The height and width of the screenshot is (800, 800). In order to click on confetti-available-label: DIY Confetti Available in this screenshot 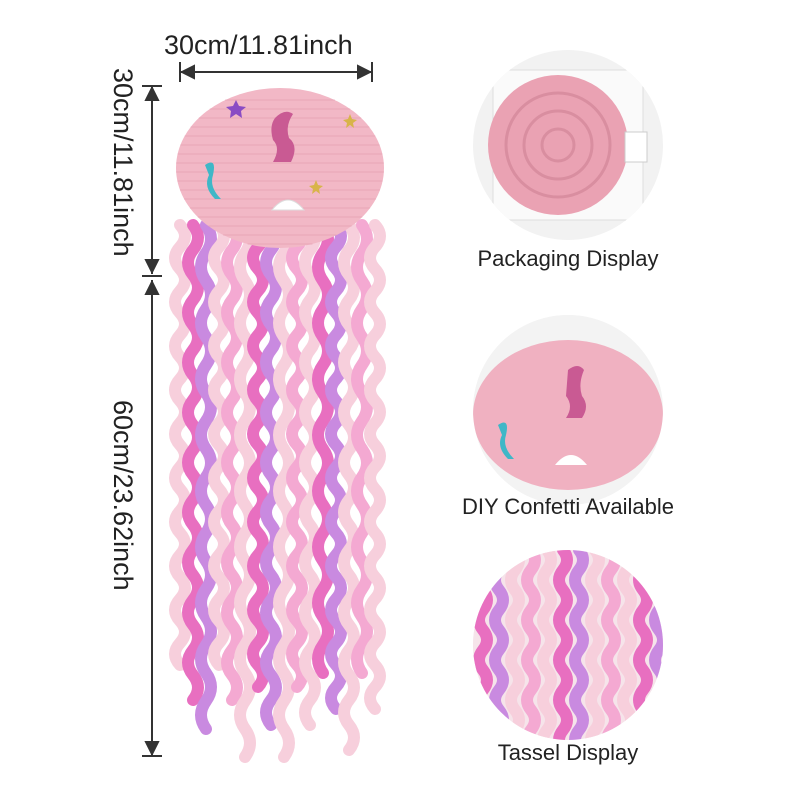, I will do `click(568, 506)`.